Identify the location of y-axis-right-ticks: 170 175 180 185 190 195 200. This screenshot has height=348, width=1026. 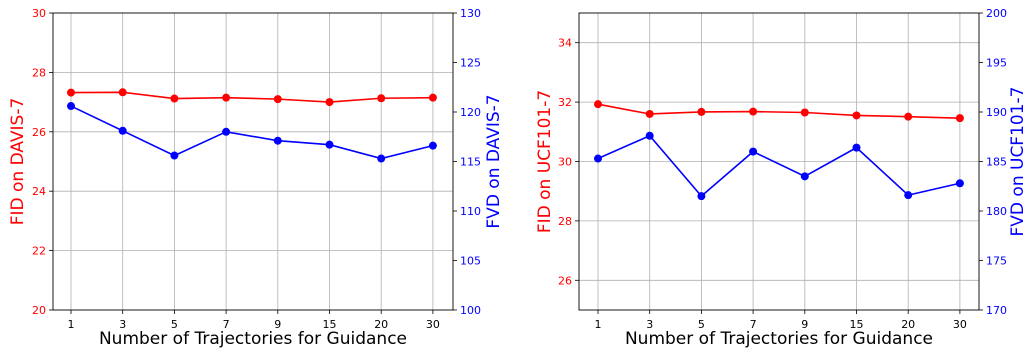
(993, 162).